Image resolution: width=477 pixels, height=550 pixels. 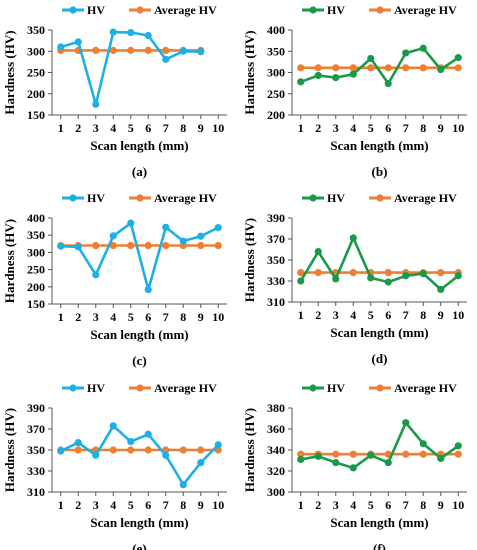 What do you see at coordinates (276, 450) in the screenshot?
I see `y-tick-label: 340` at bounding box center [276, 450].